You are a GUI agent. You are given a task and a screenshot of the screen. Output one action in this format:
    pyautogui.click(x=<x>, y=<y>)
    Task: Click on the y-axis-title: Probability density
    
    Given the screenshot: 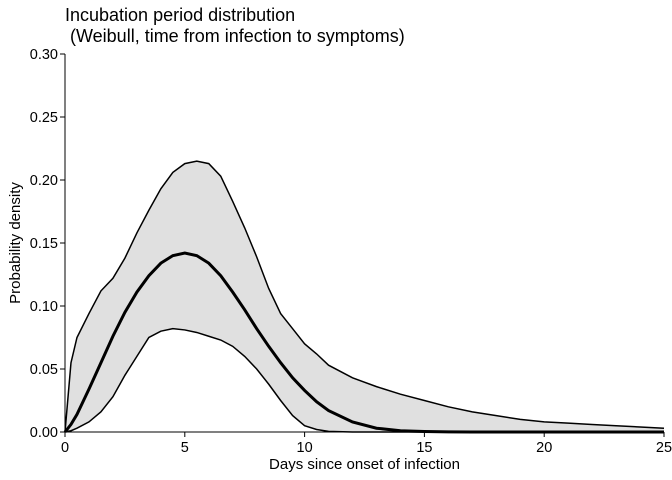 What is the action you would take?
    pyautogui.click(x=15, y=243)
    